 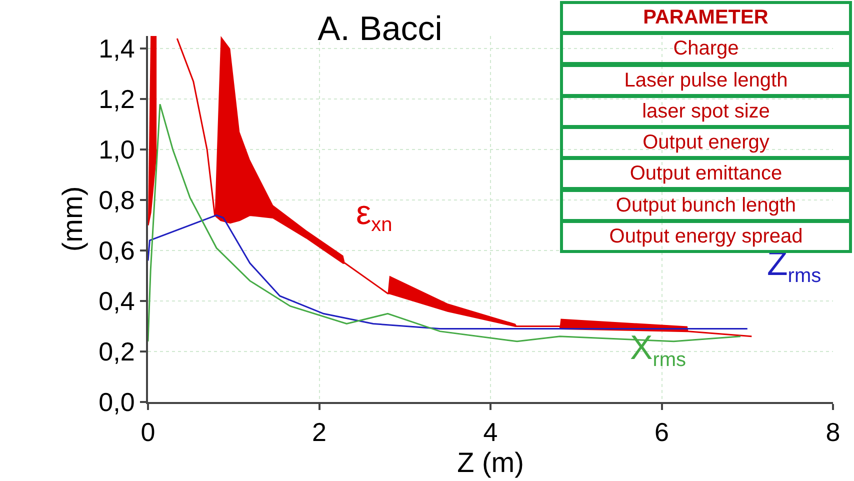 What do you see at coordinates (116, 200) in the screenshot?
I see `y-tick-label: 0,8` at bounding box center [116, 200].